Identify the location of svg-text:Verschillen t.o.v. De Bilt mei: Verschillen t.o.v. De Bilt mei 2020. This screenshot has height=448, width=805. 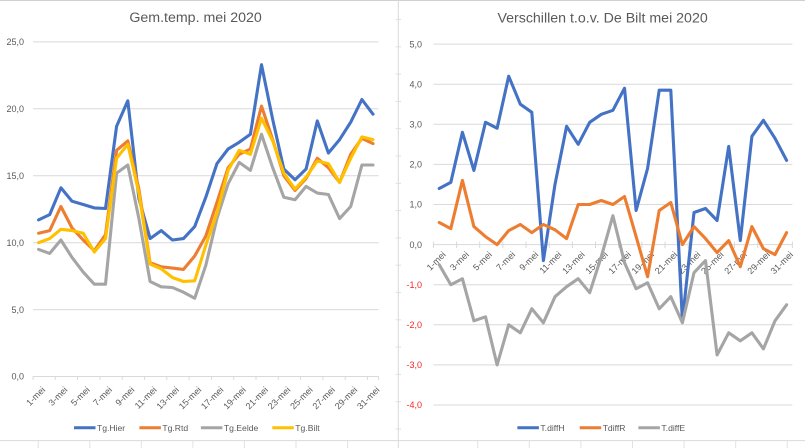
(602, 19).